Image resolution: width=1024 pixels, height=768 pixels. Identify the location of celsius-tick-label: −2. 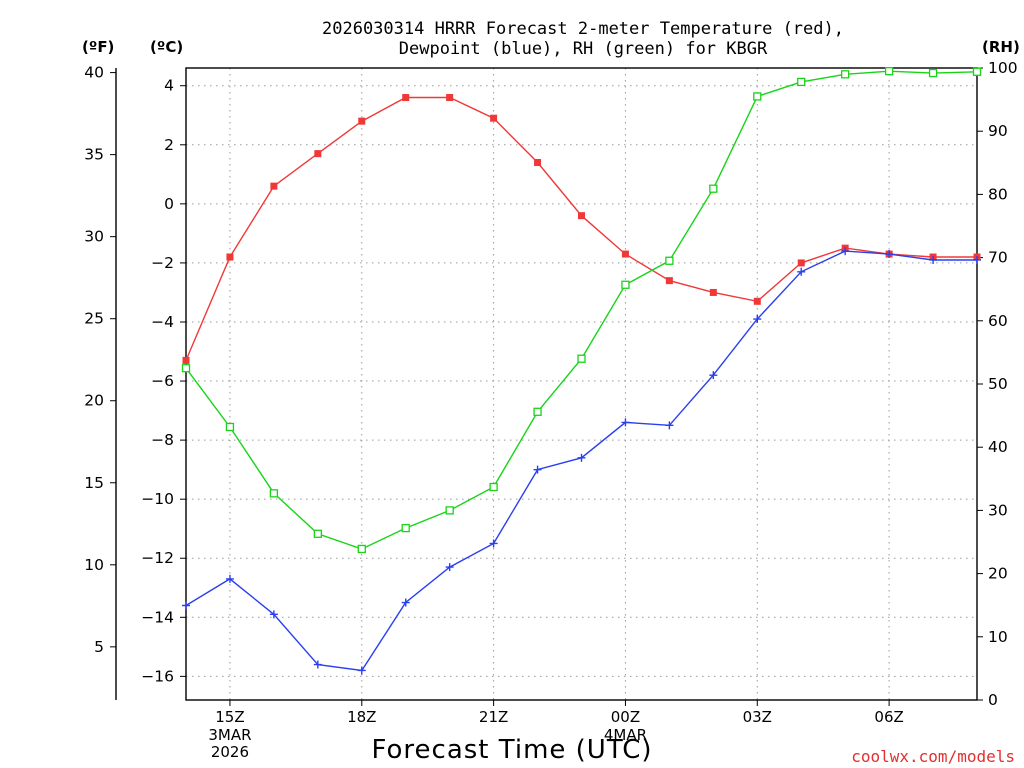
(162, 263).